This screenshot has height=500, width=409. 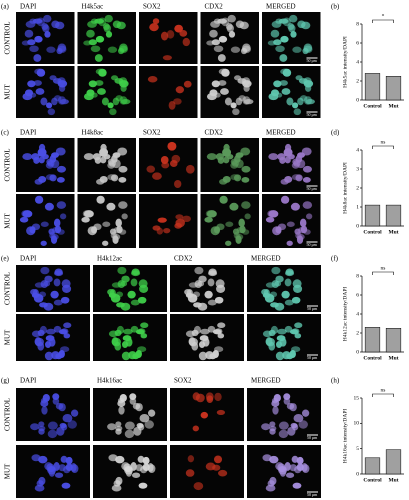 What do you see at coordinates (372, 215) in the screenshot?
I see `bar` at bounding box center [372, 215].